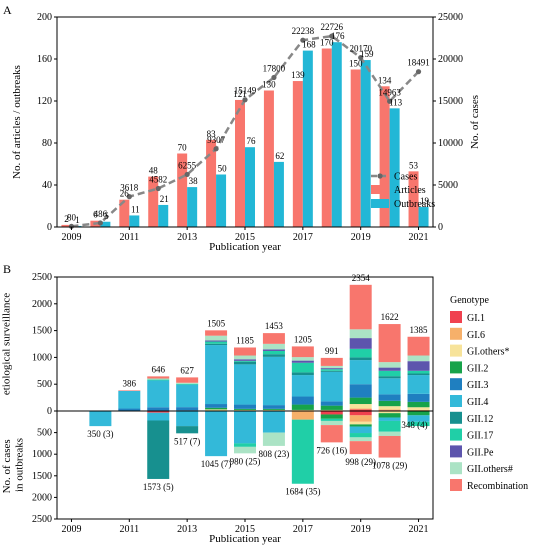 This screenshot has height=550, width=543. I want to click on a-xtick-label-2015: 2015, so click(245, 237).